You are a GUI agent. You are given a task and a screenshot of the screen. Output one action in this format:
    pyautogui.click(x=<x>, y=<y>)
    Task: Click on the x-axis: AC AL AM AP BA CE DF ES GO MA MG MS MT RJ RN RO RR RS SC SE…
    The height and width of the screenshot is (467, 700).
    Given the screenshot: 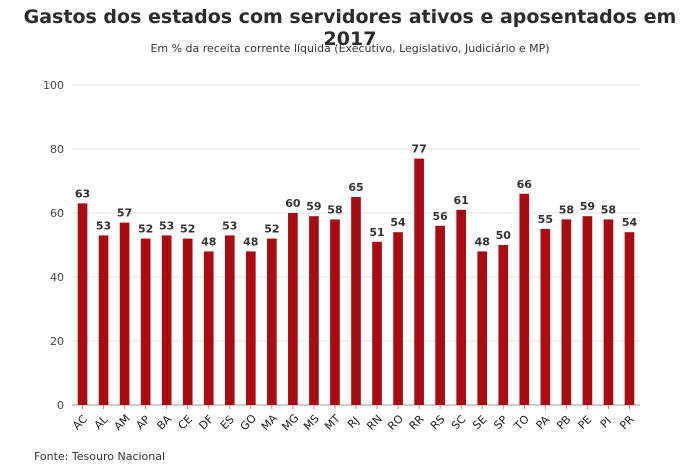 What is the action you would take?
    pyautogui.click(x=353, y=419)
    